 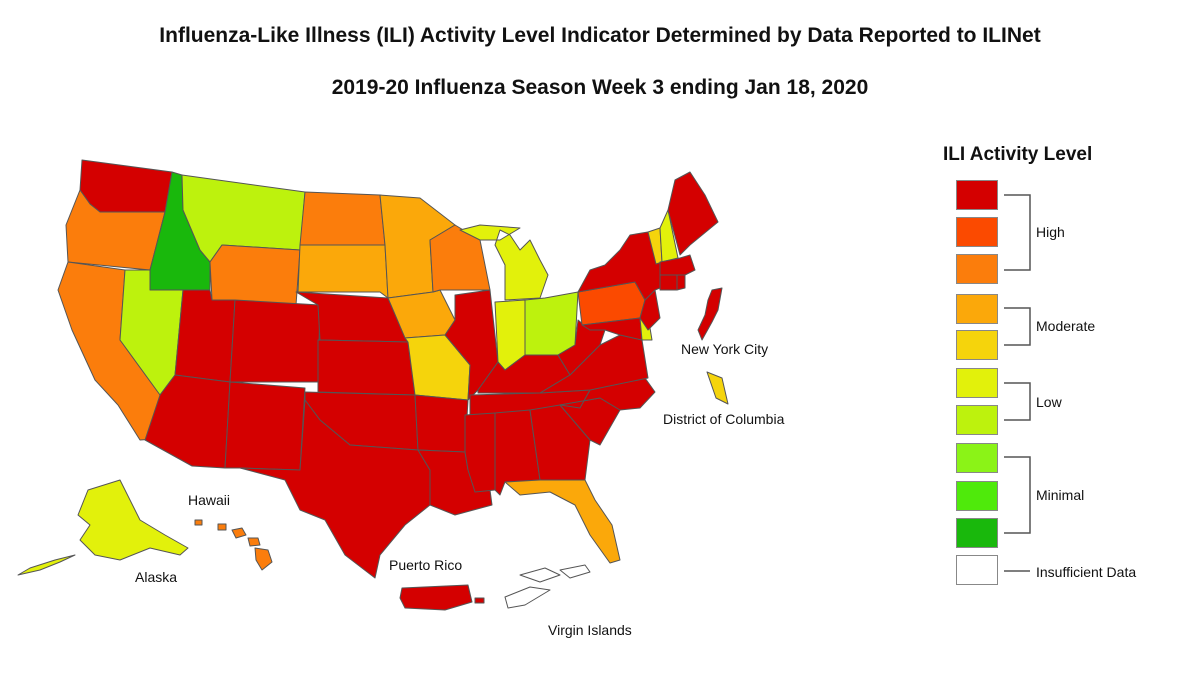 What do you see at coordinates (343, 271) in the screenshot?
I see `state-SD` at bounding box center [343, 271].